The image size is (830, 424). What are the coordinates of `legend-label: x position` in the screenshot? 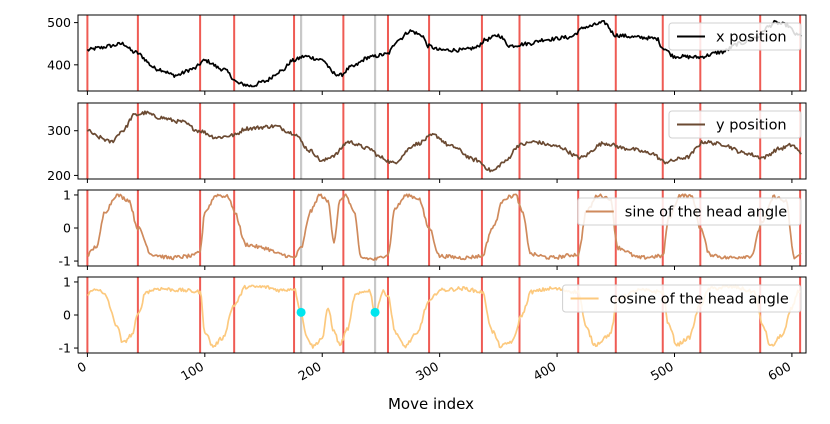 It's located at (751, 38).